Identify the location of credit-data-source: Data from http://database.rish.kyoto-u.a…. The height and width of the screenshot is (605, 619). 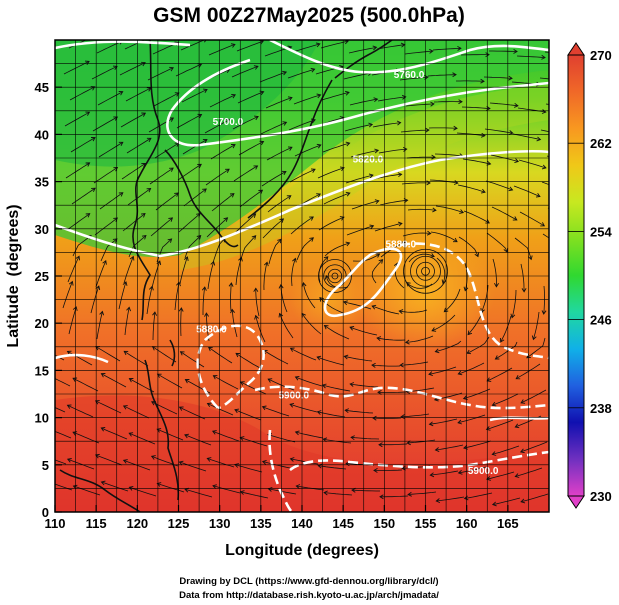
(309, 595).